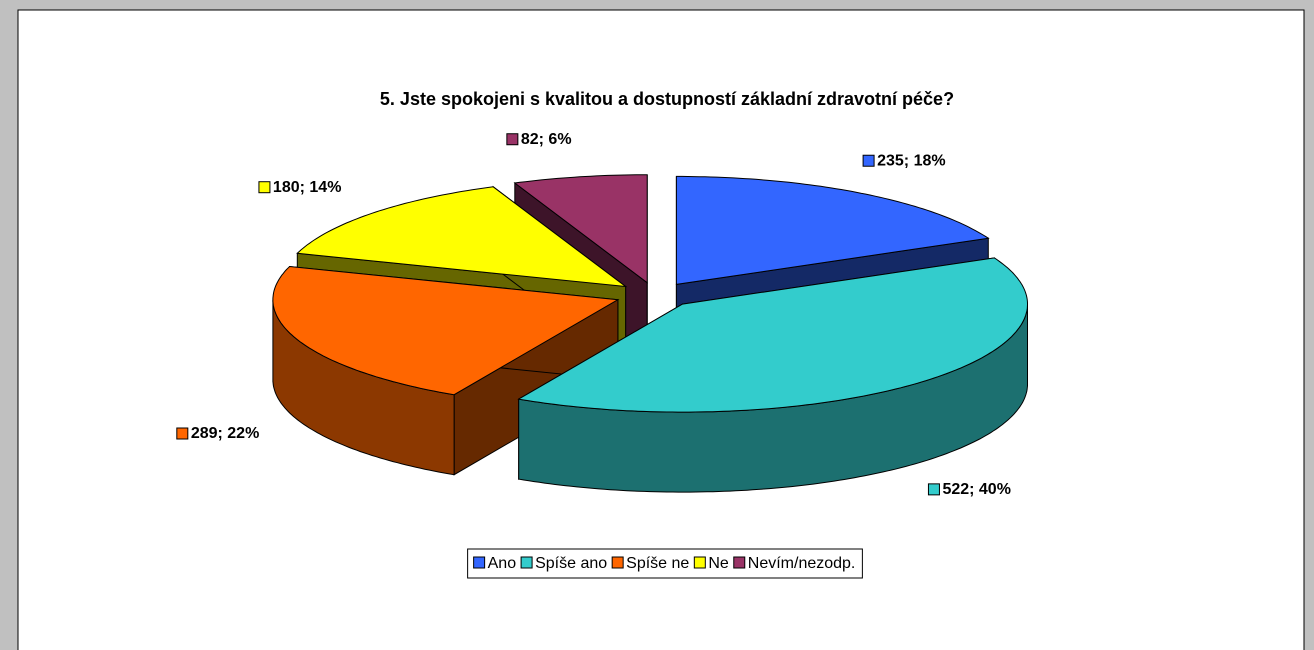 Image resolution: width=1314 pixels, height=650 pixels. What do you see at coordinates (976, 489) in the screenshot?
I see `data-label: 522; 40%` at bounding box center [976, 489].